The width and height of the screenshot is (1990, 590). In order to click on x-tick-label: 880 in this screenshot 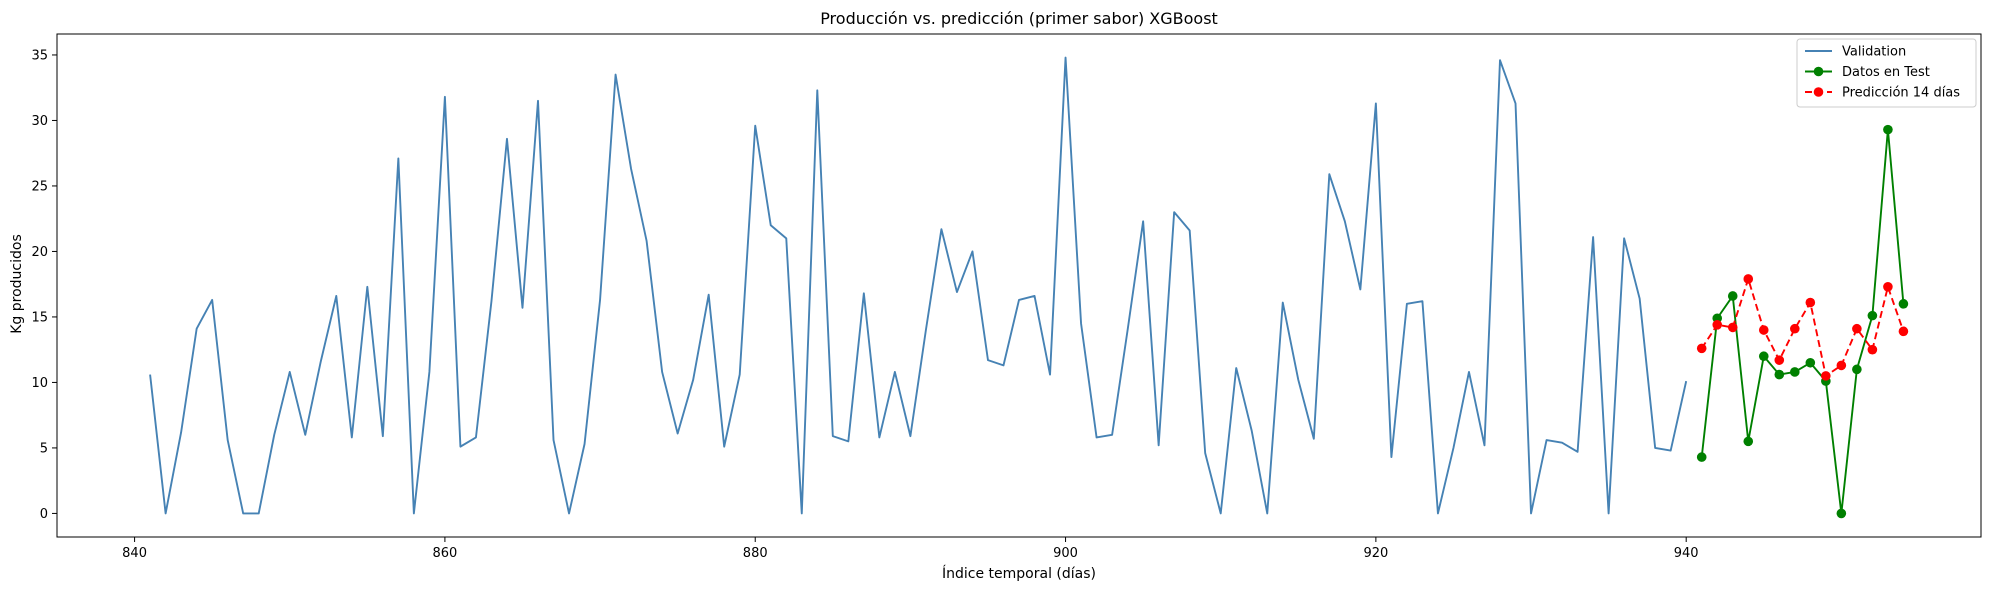, I will do `click(755, 553)`.